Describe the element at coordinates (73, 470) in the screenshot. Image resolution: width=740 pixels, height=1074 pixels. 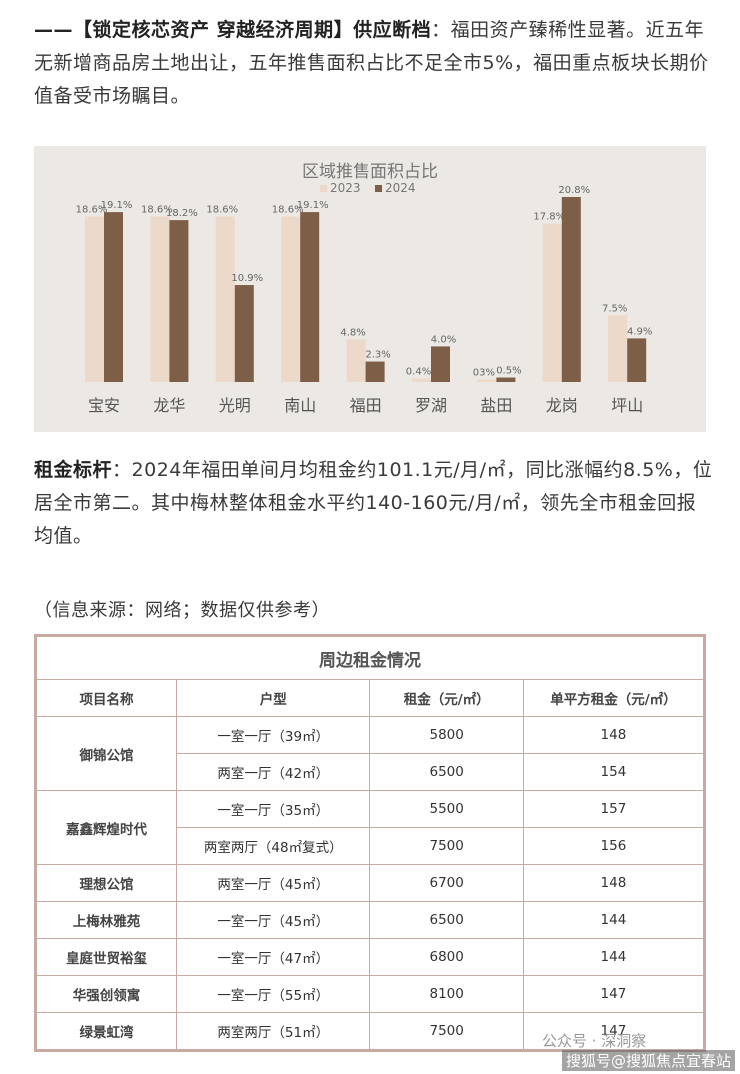
I see `rent-heading: 租金标杆` at that location.